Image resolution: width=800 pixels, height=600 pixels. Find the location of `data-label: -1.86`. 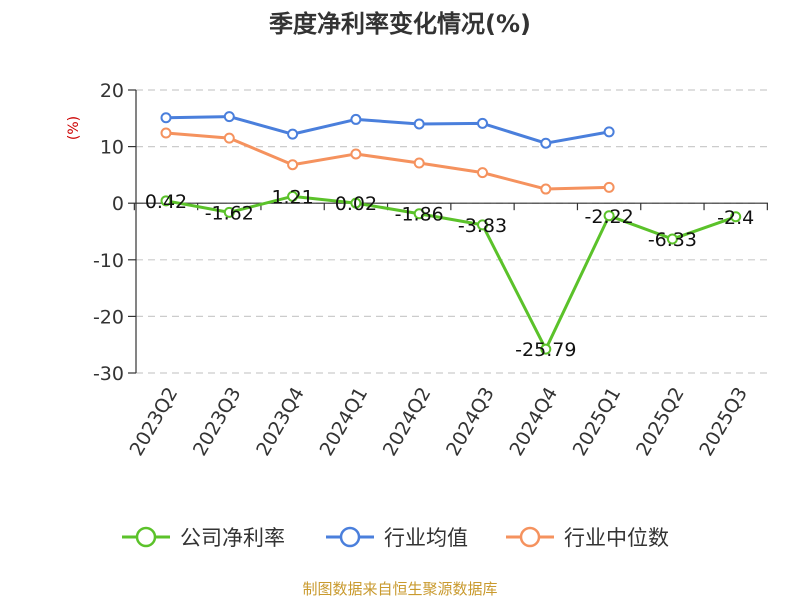

data-label: -1.86 is located at coordinates (419, 215).